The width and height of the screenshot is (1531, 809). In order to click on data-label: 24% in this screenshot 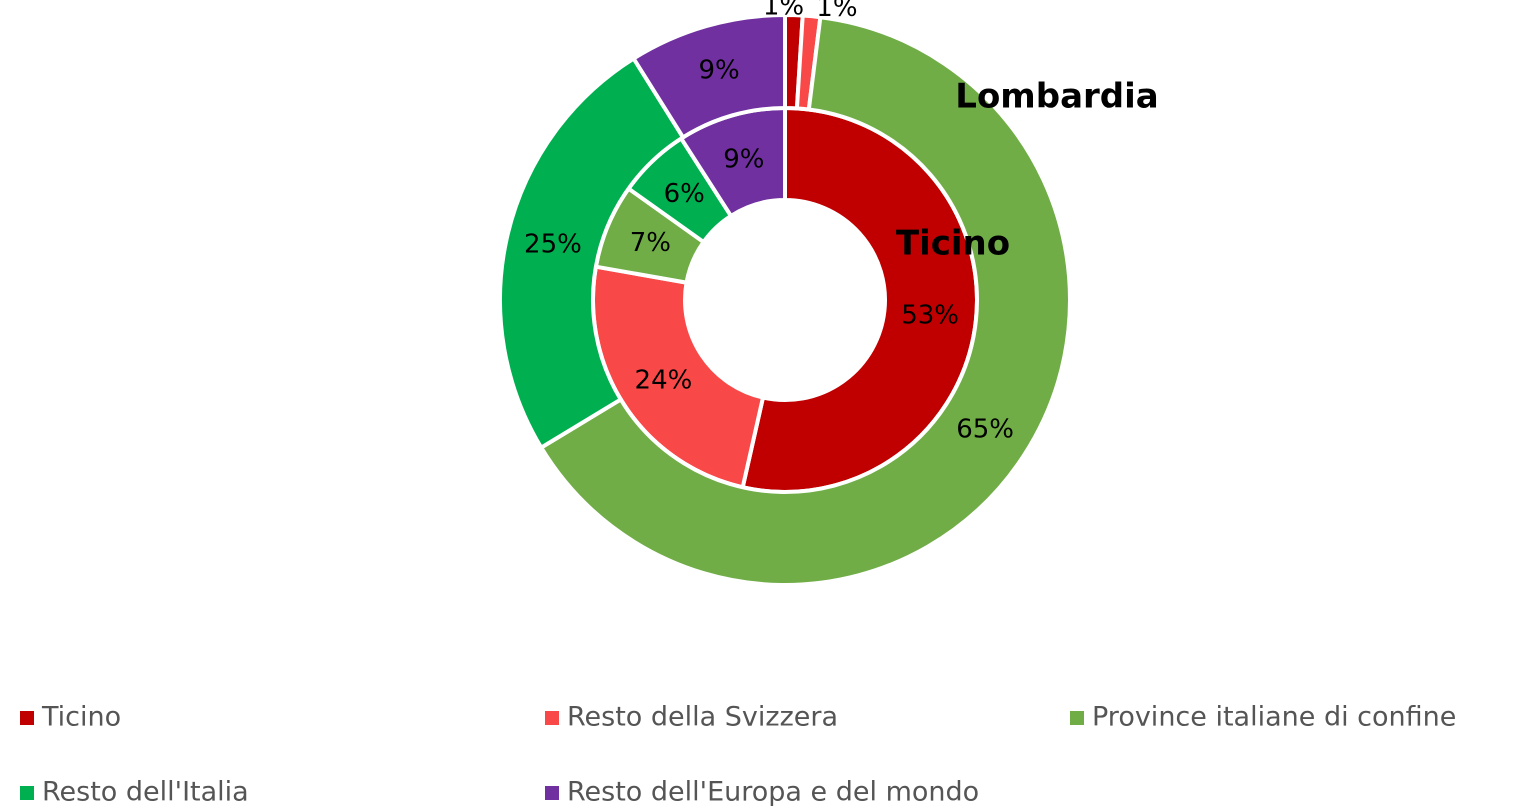, I will do `click(664, 380)`.